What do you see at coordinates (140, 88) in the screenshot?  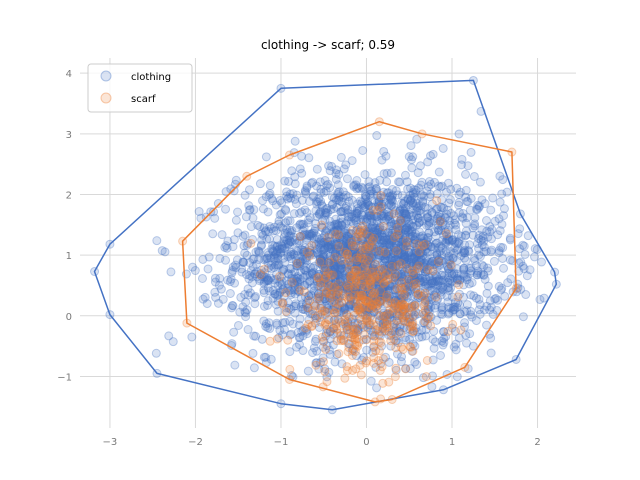 I see `legend: clothing scarf` at bounding box center [140, 88].